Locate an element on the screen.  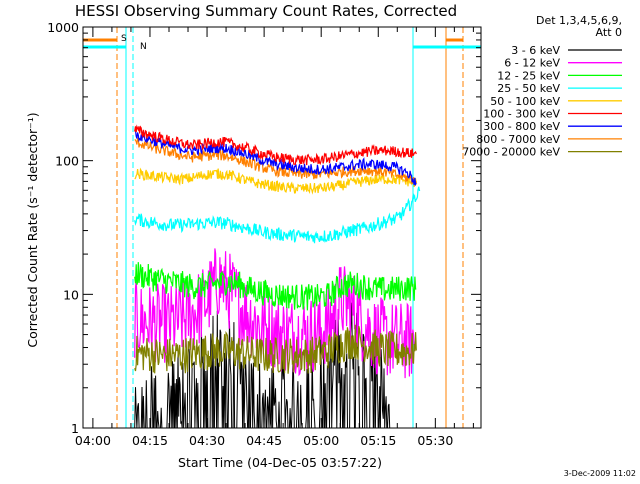
x-tick-label: 05:00 is located at coordinates (321, 440).